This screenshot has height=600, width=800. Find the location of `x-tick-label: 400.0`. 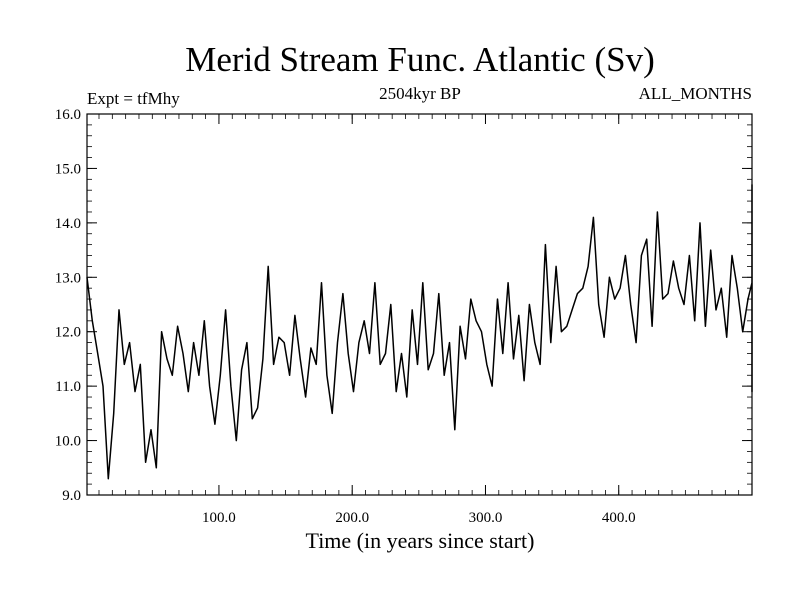

x-tick-label: 400.0 is located at coordinates (619, 518).